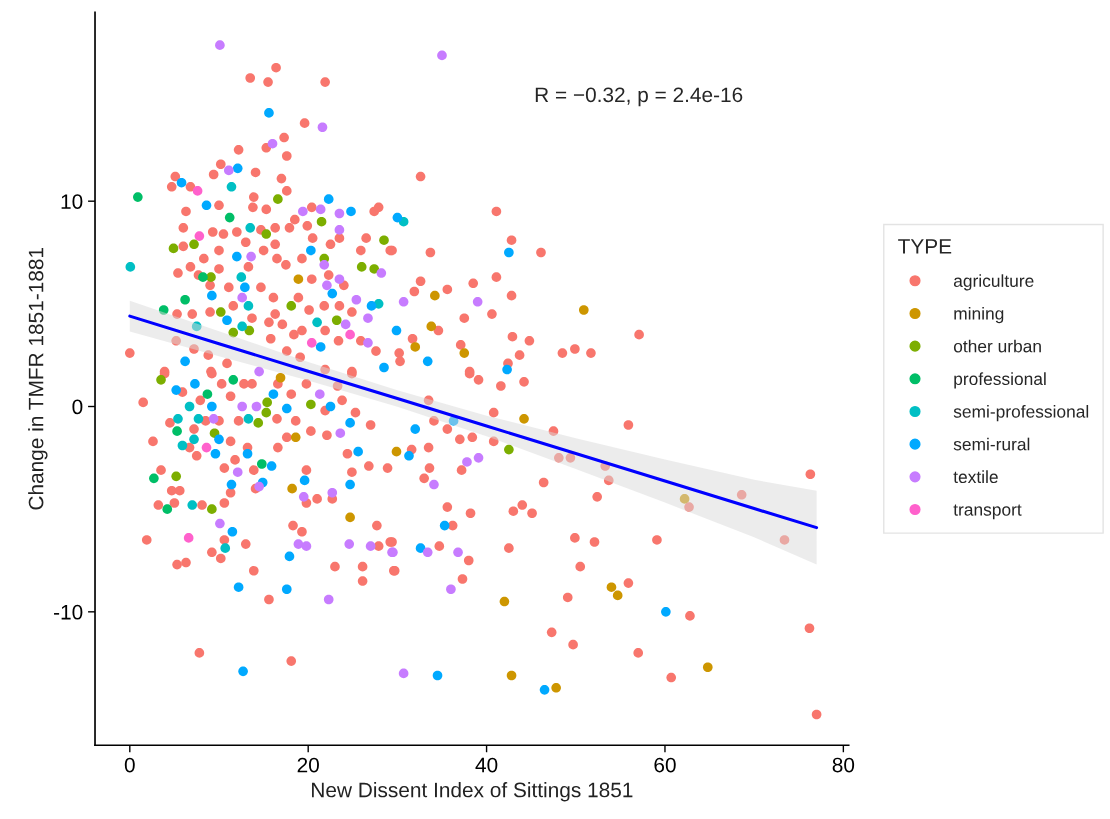 This screenshot has width=1110, height=819. What do you see at coordinates (639, 97) in the screenshot?
I see `annotation: R = −0.32, p = 2.4e-16` at bounding box center [639, 97].